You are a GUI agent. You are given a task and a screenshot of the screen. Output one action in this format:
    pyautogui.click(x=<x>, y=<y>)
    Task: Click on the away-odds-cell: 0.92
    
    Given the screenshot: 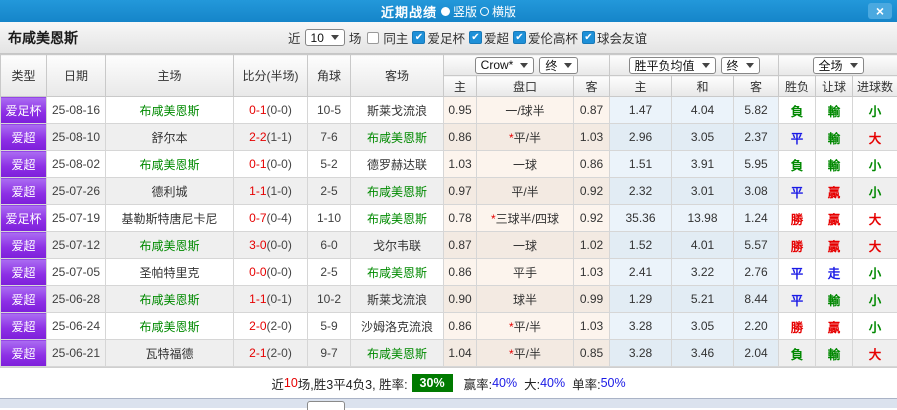 What is the action you would take?
    pyautogui.click(x=591, y=191)
    